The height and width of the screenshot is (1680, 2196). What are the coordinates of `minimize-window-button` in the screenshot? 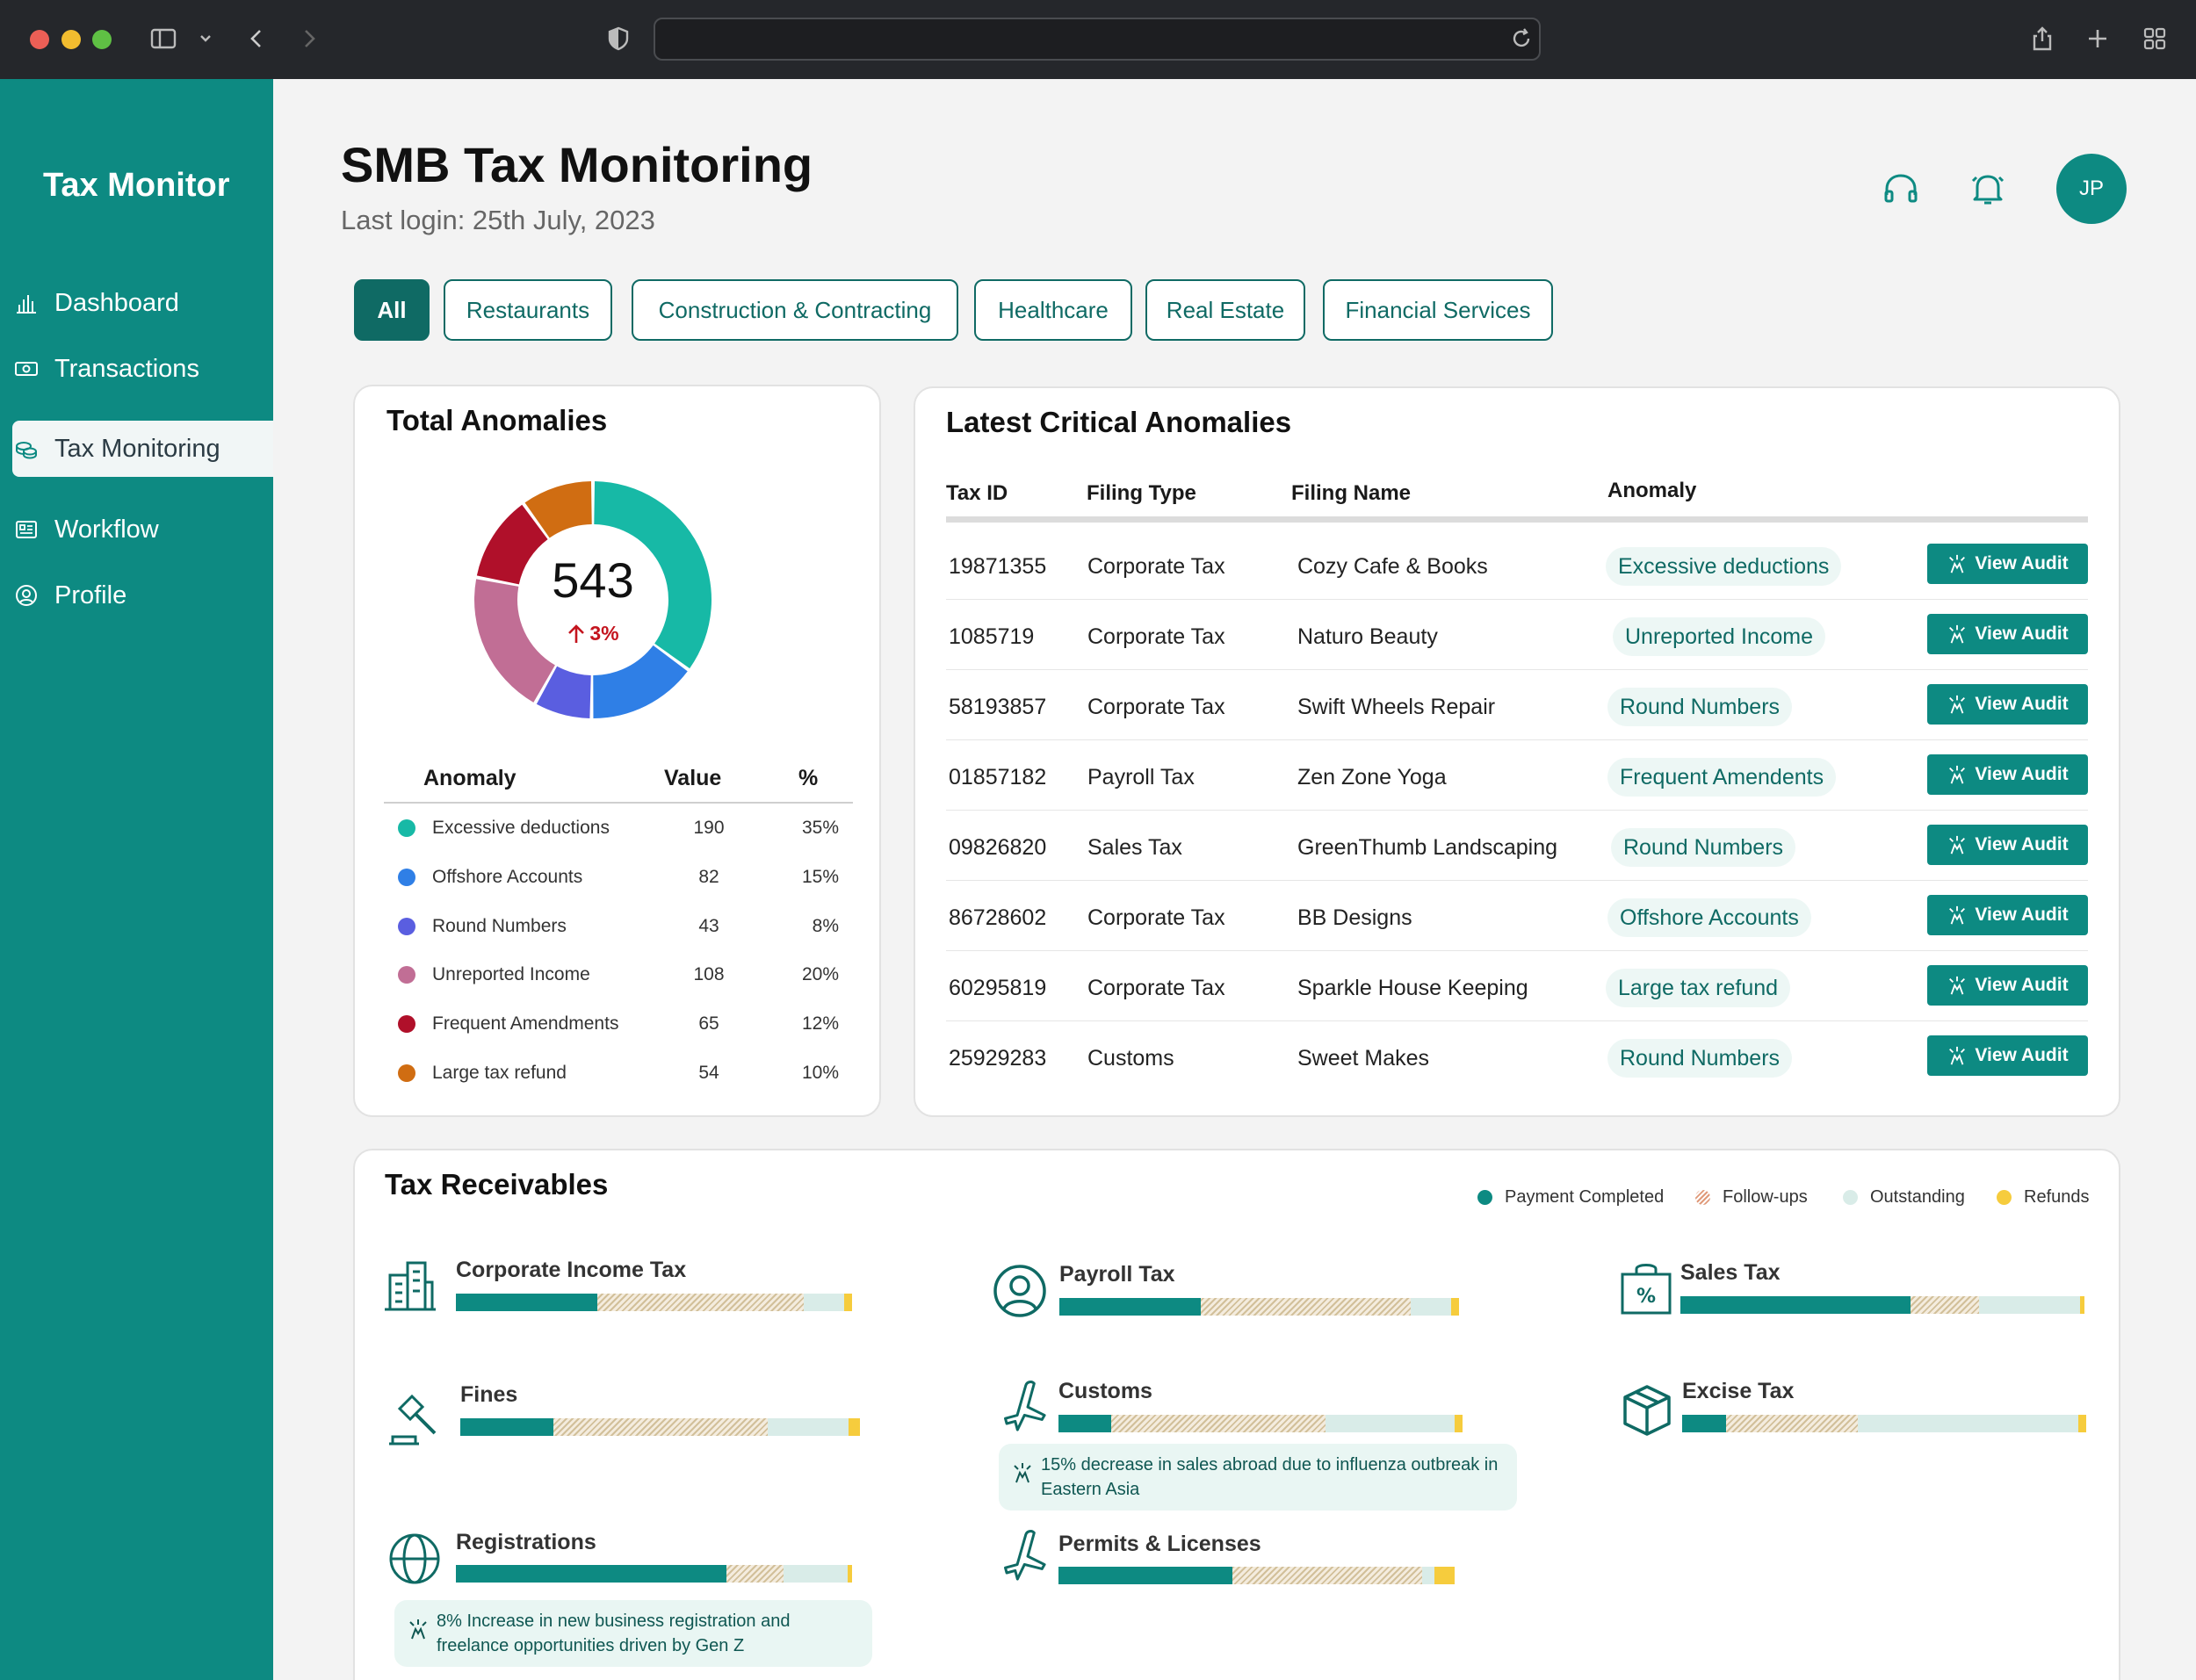 It's located at (71, 39).